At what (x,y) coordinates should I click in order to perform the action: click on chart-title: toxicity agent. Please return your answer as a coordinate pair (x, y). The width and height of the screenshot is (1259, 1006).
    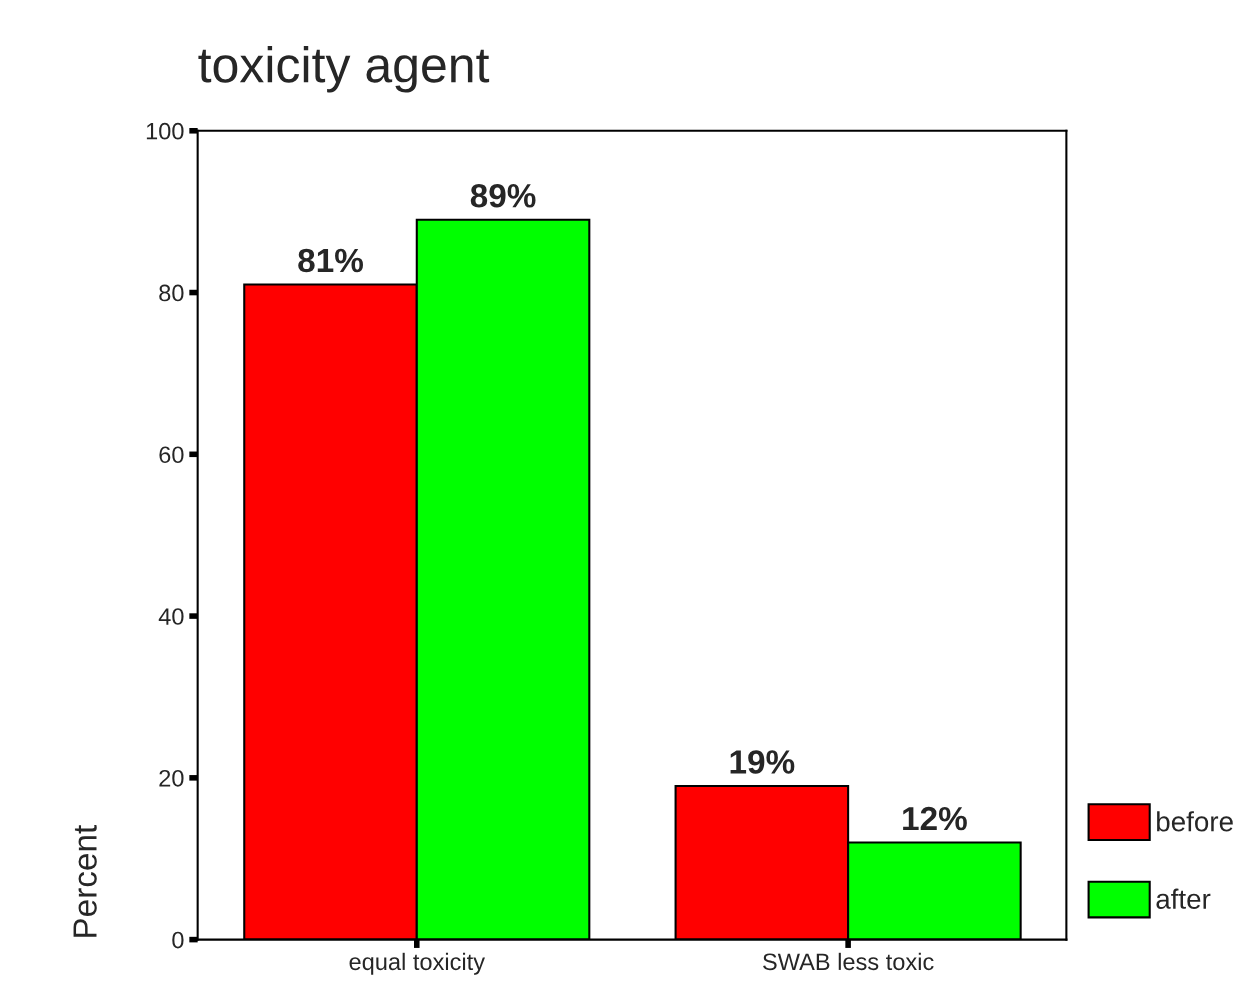
    Looking at the image, I should click on (344, 69).